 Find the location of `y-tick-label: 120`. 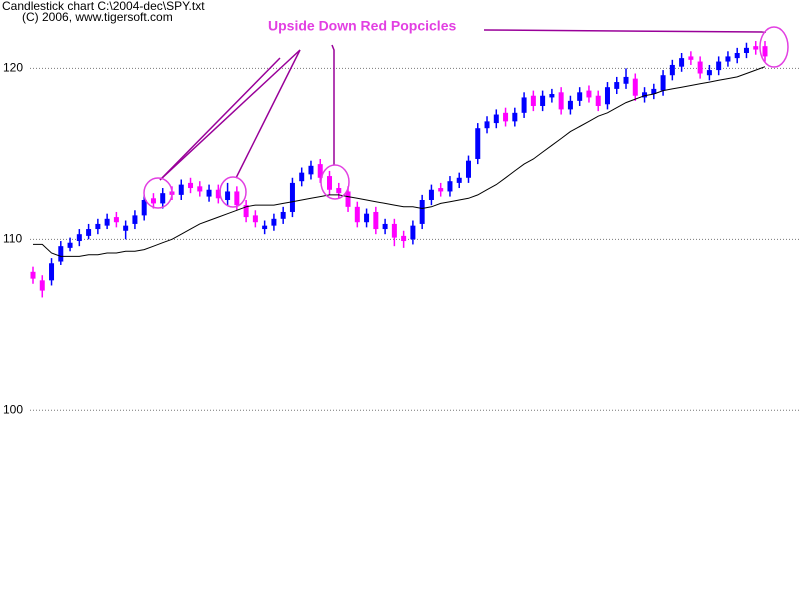

y-tick-label: 120 is located at coordinates (13, 68).